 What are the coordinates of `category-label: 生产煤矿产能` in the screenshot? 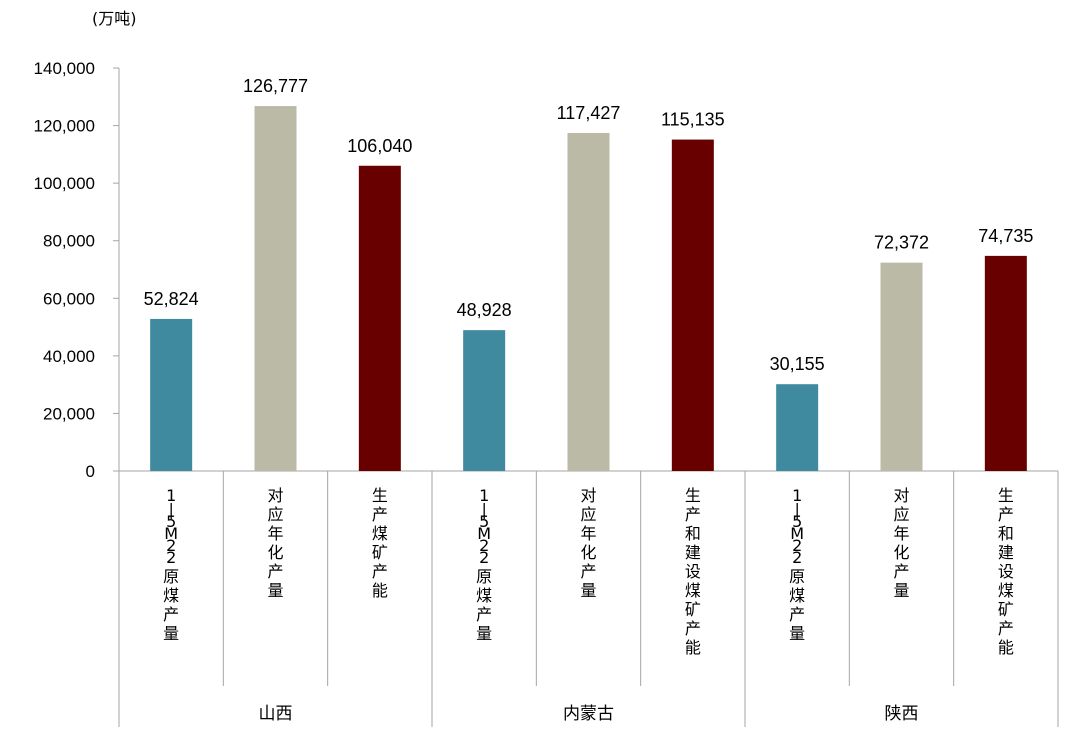 It's located at (380, 543).